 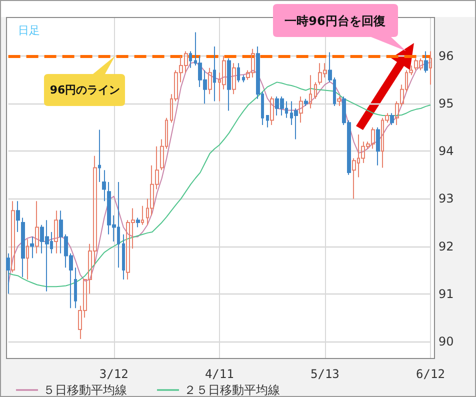 What do you see at coordinates (335, 21) in the screenshot?
I see `annotation: 一時96円台を回復` at bounding box center [335, 21].